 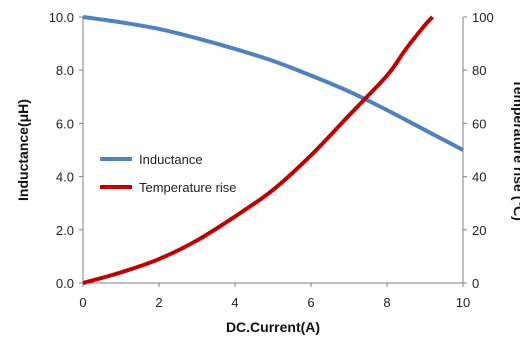 What do you see at coordinates (479, 123) in the screenshot?
I see `y-right-tick-label: 60` at bounding box center [479, 123].